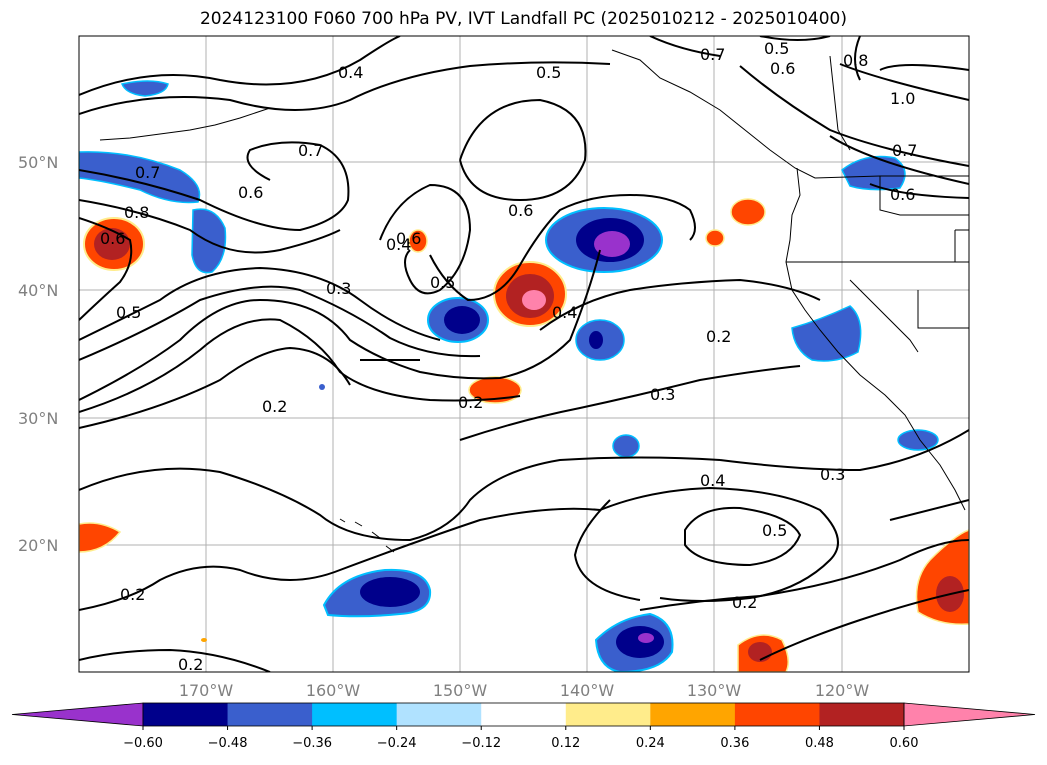 This screenshot has width=1047, height=765. Describe the element at coordinates (38, 354) in the screenshot. I see `latitude-labels: 50°N 40°N 30°N 20°N` at that location.